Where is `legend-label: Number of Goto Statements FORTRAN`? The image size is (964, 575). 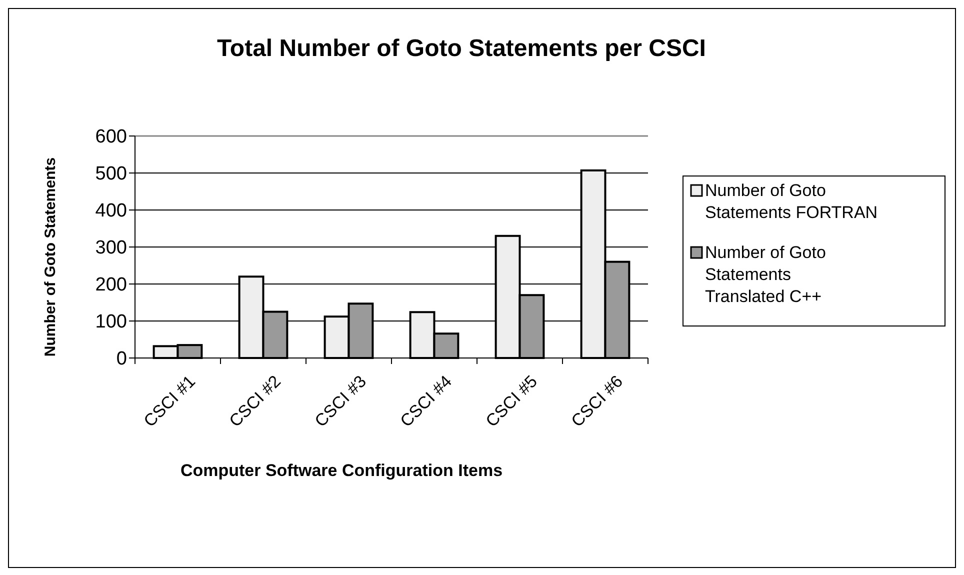 legend-label: Number of Goto Statements FORTRAN is located at coordinates (791, 201).